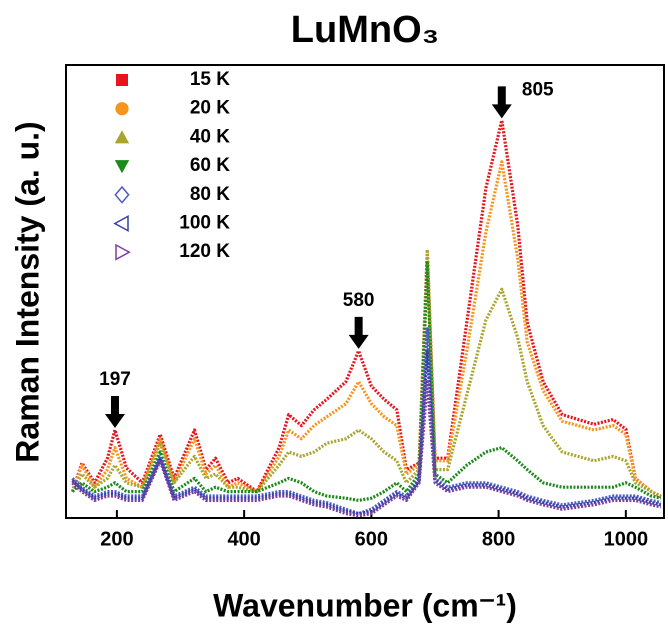 This screenshot has width=668, height=641. Describe the element at coordinates (210, 108) in the screenshot. I see `legend-label: 20 K` at that location.